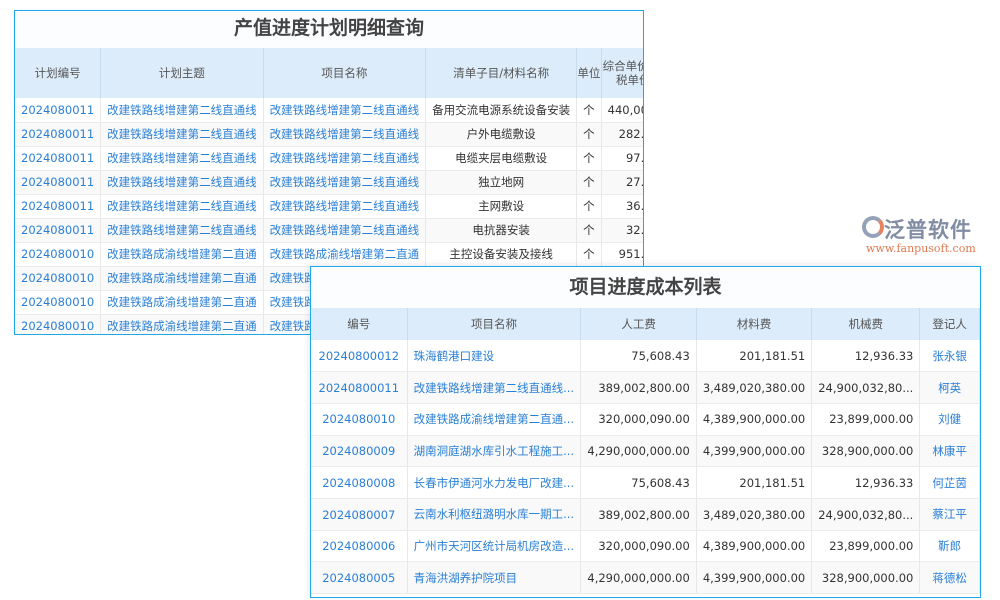 The height and width of the screenshot is (600, 1000). What do you see at coordinates (634, 230) in the screenshot?
I see `cell-text: 32.45` at bounding box center [634, 230].